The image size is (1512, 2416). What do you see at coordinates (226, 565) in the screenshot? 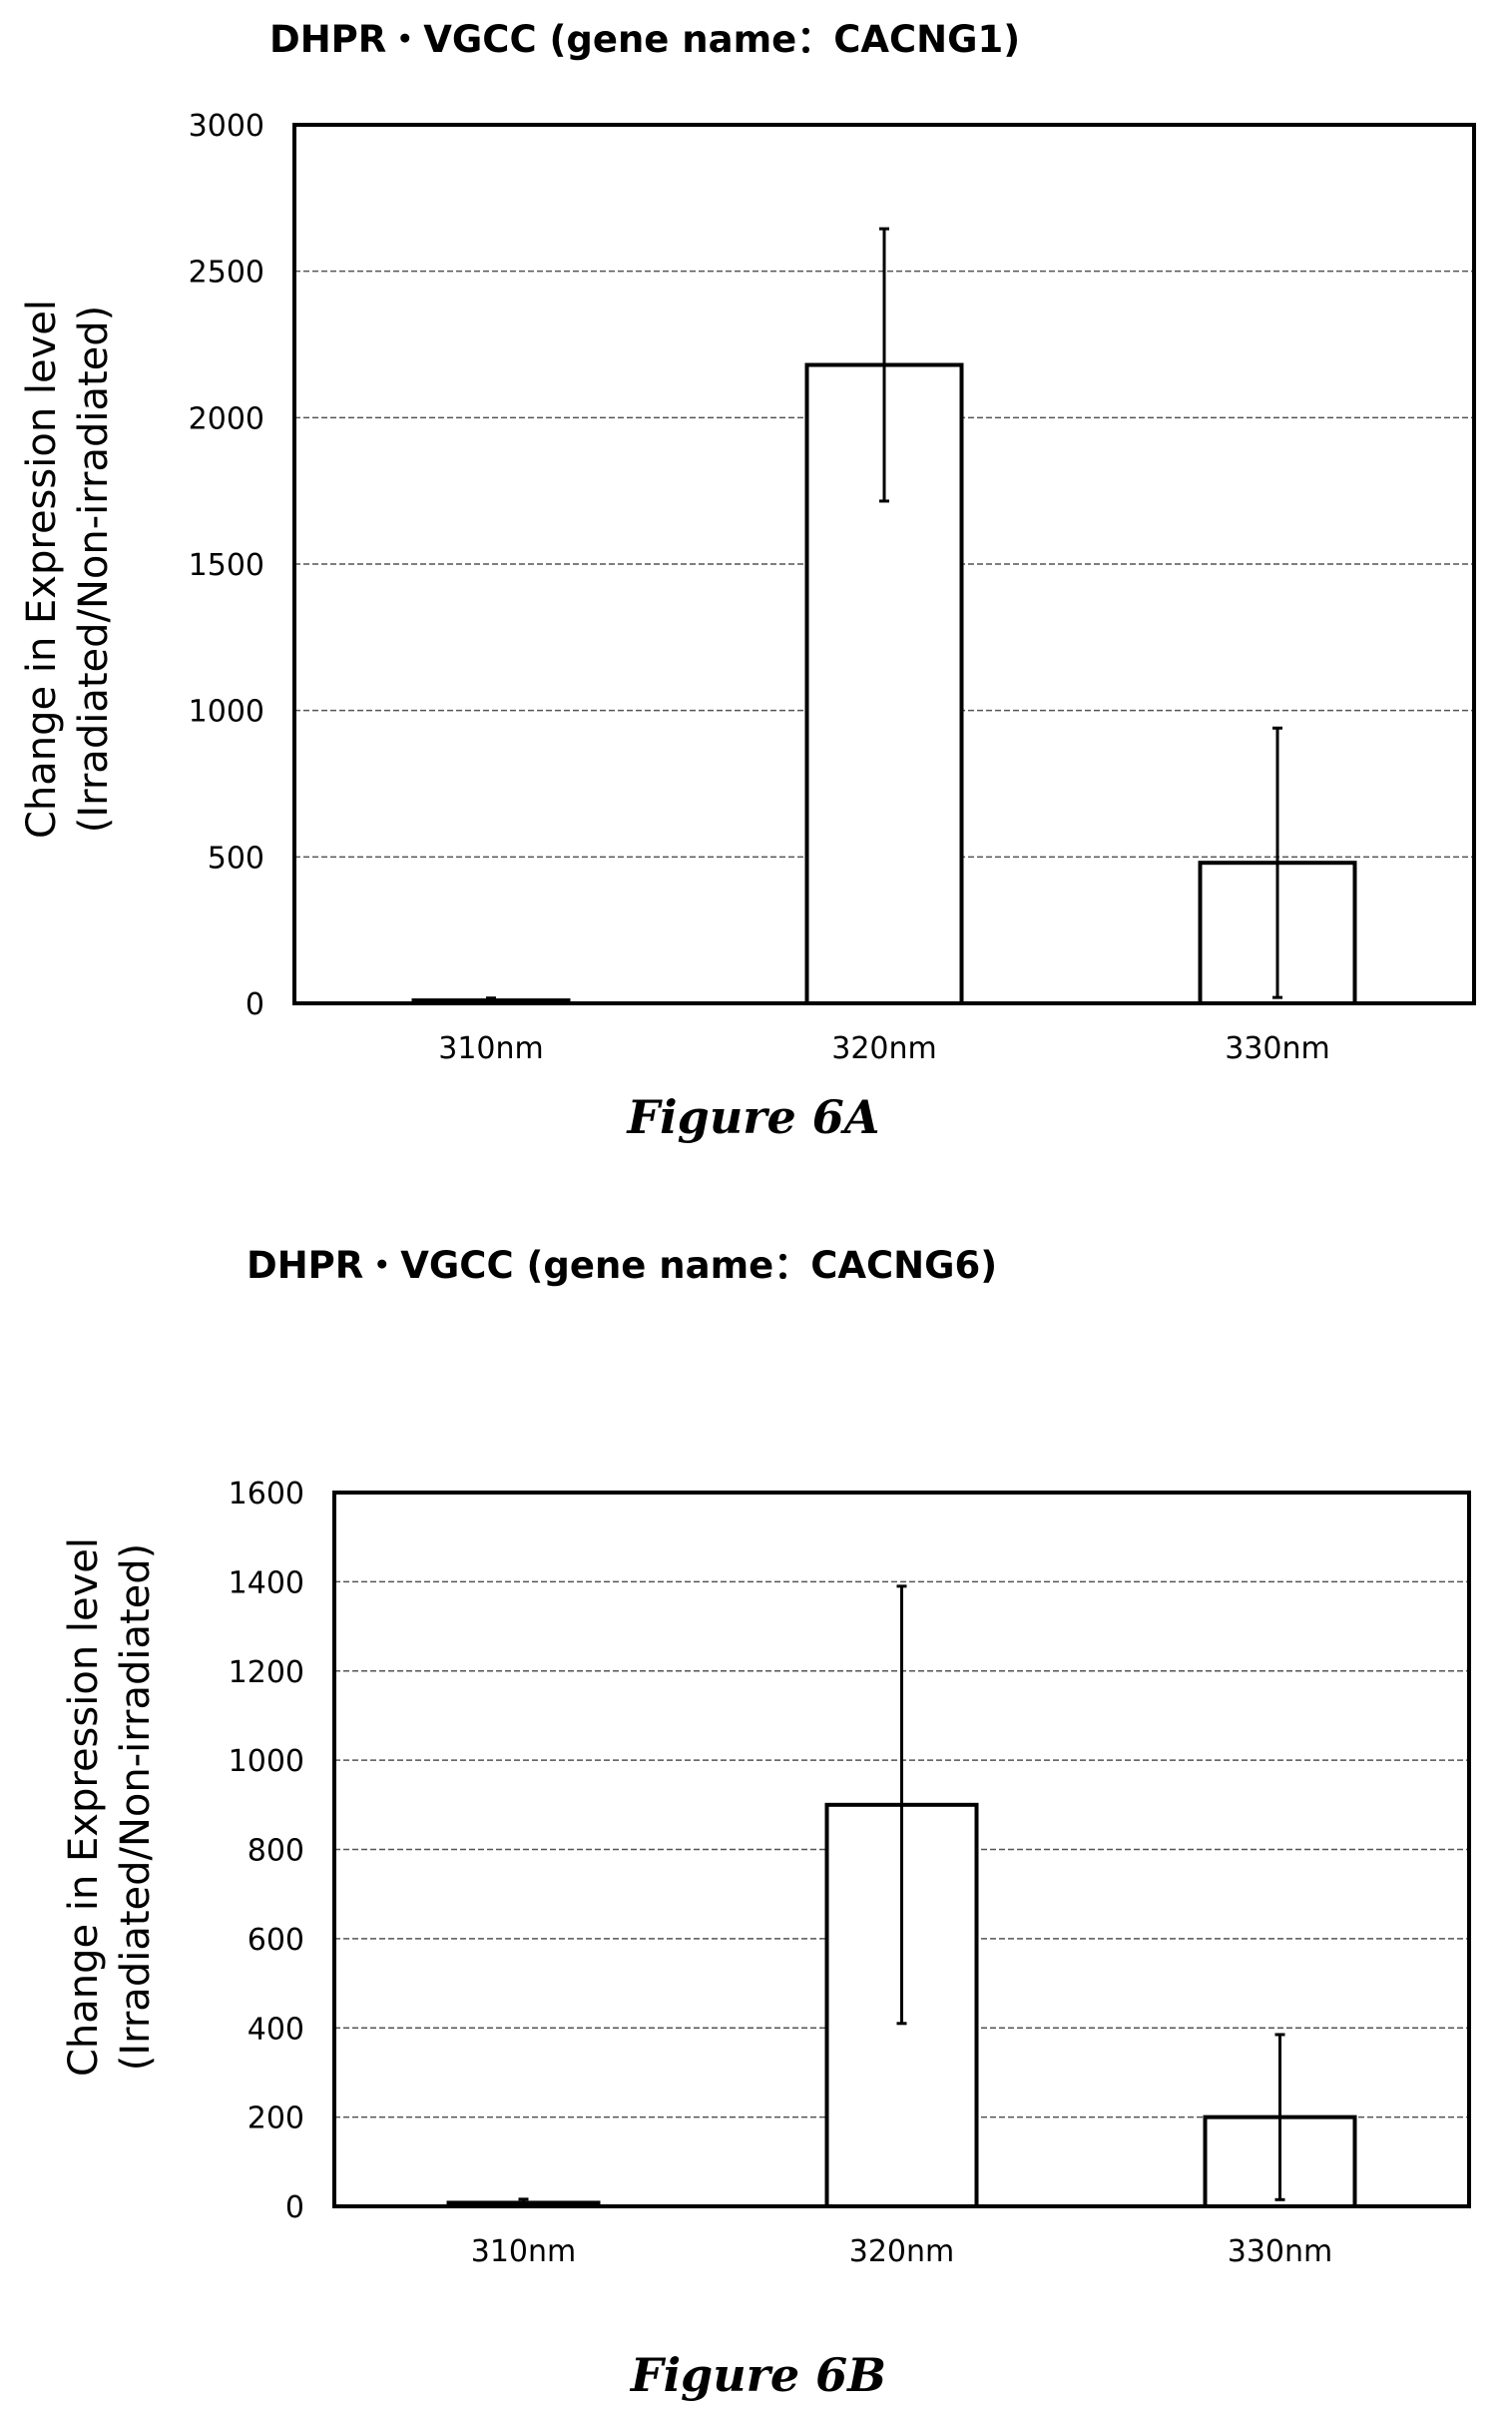
I see `chart-6a-ytick-label: 1500` at bounding box center [226, 565].